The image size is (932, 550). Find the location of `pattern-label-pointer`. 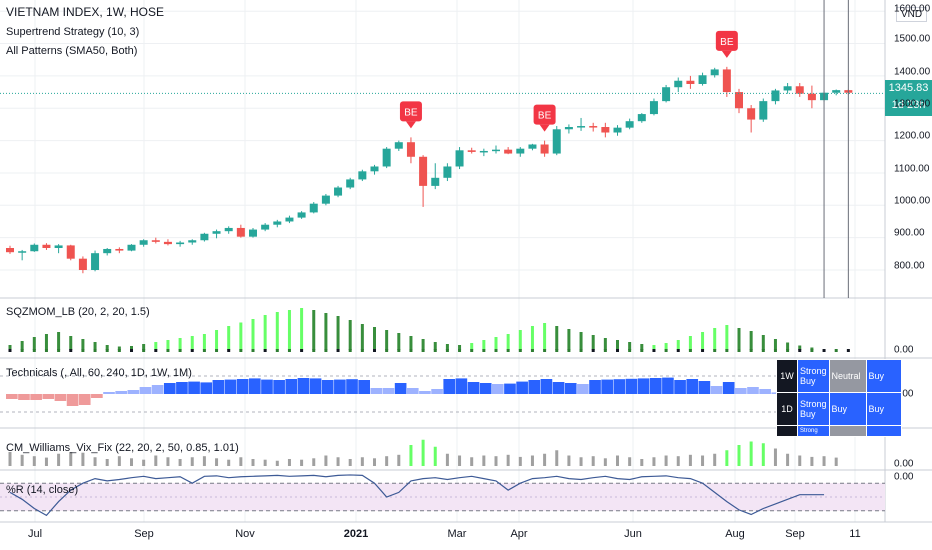

pattern-label-pointer is located at coordinates (544, 128).